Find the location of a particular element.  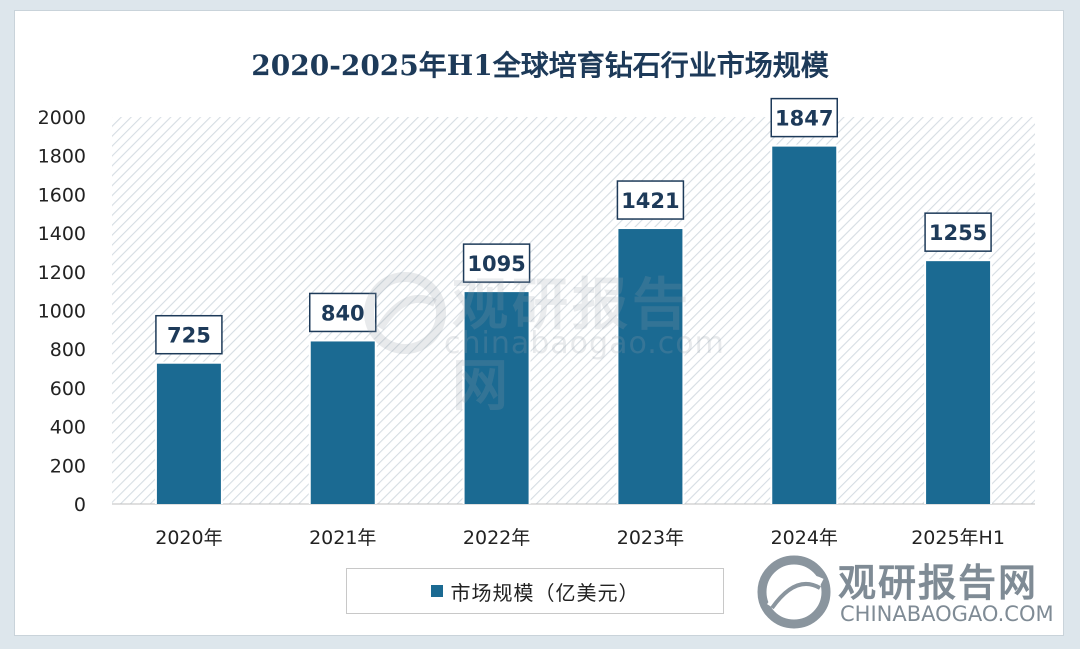

y-tick-label: 1000 is located at coordinates (62, 312).